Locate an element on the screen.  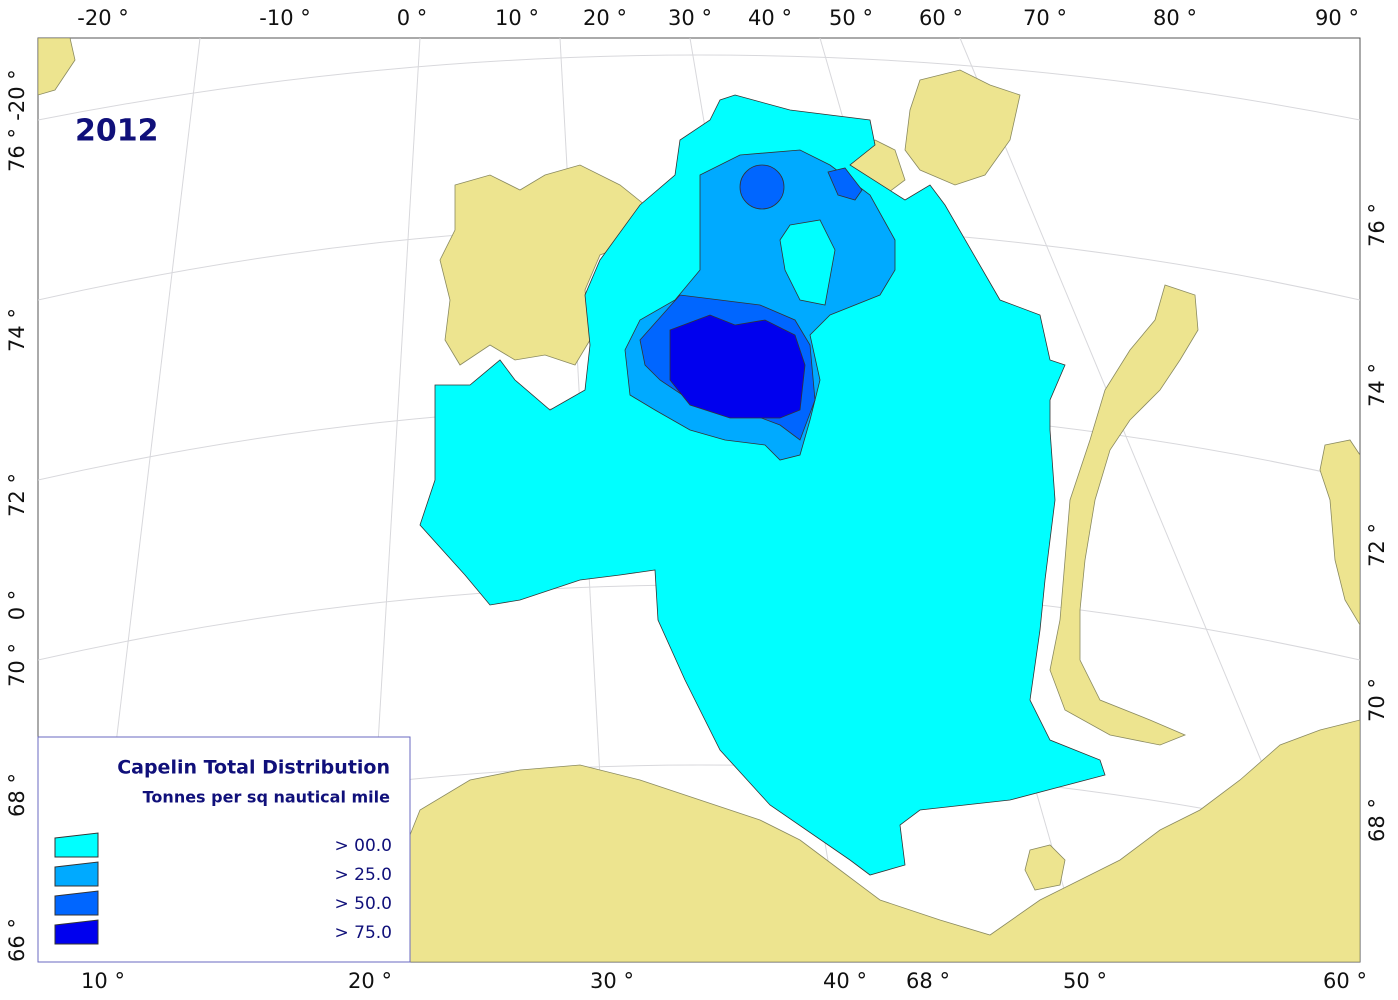
right-axis-label: 68 ° is located at coordinates (1377, 820).